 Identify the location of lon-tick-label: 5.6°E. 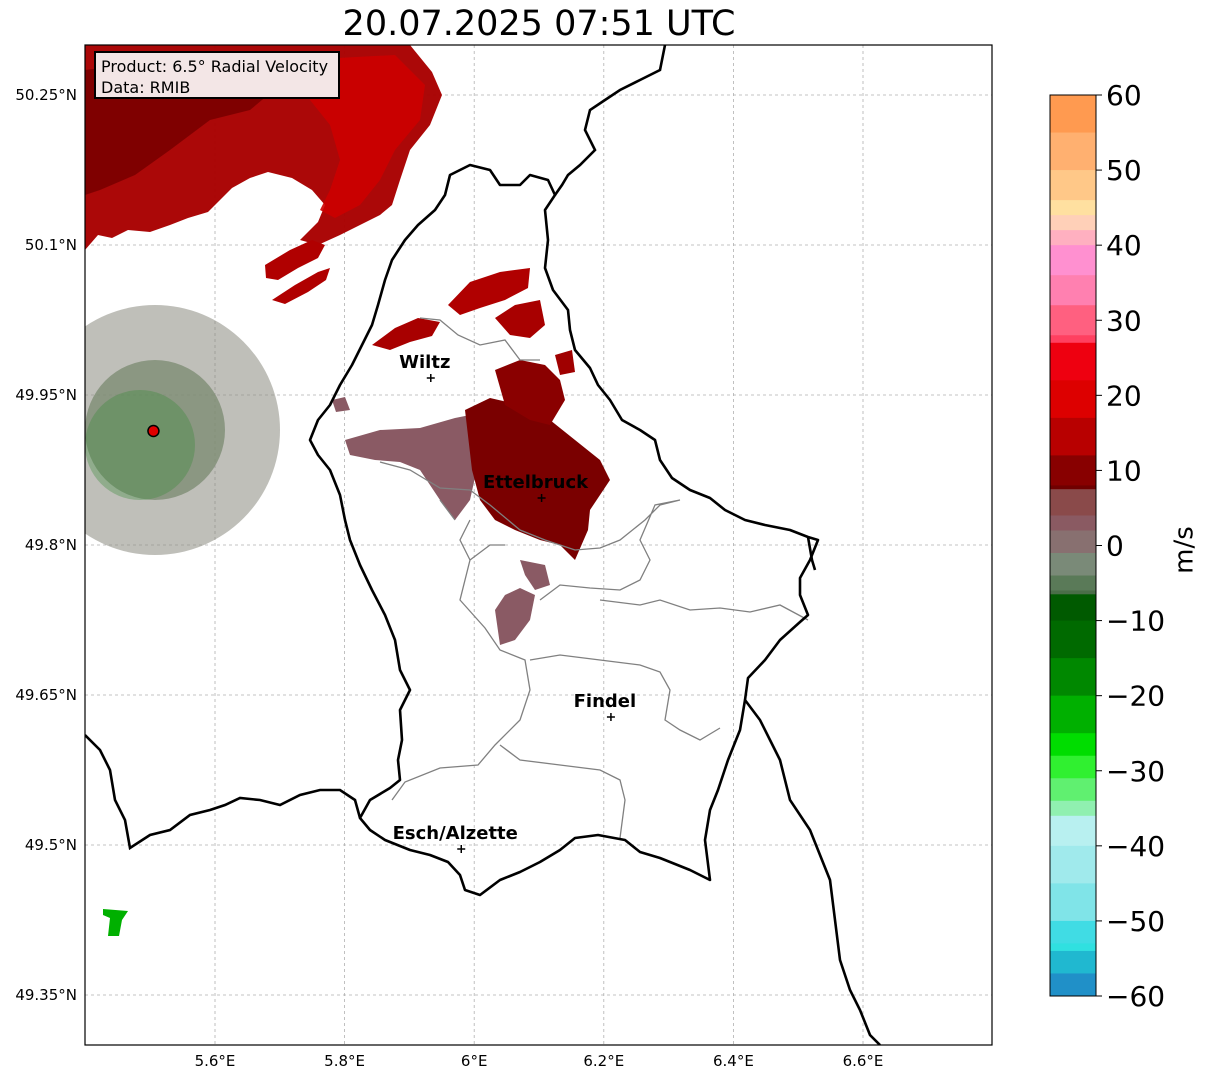
(215, 1061).